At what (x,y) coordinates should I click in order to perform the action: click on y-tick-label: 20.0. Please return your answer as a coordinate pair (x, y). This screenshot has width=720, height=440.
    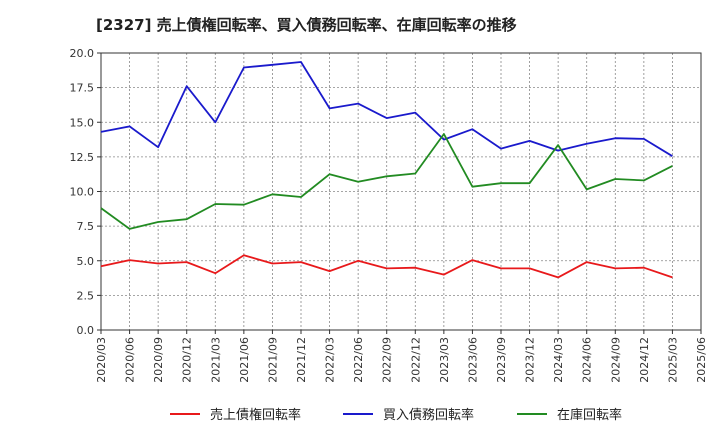
    Looking at the image, I should click on (82, 53).